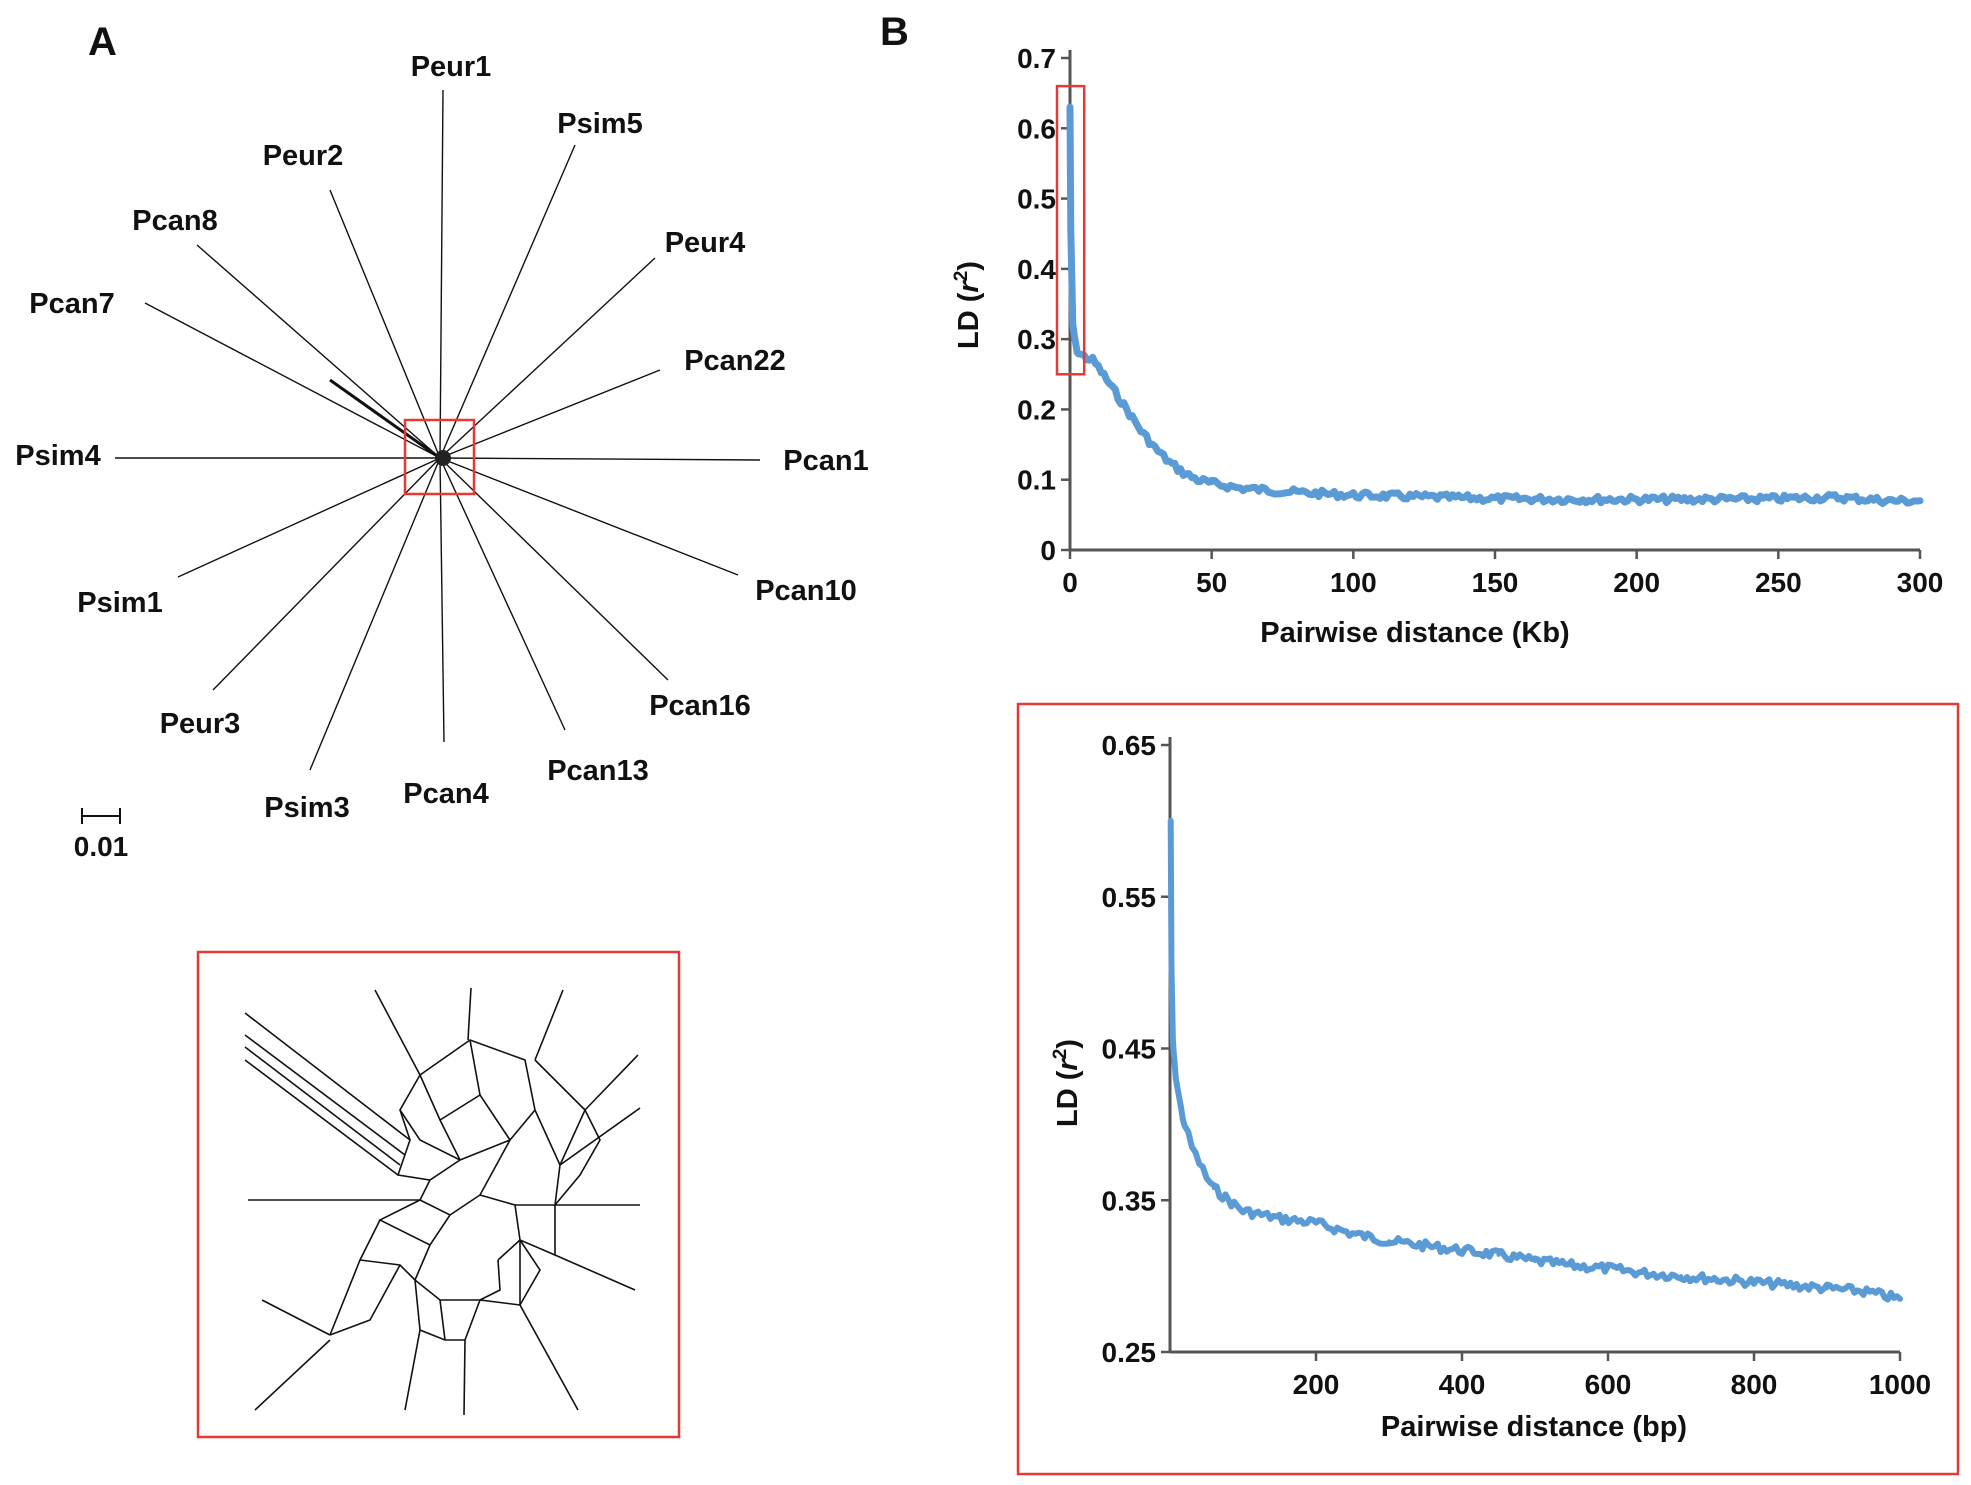  Describe the element at coordinates (71, 304) in the screenshot. I see `taxon-label-pcan7: Pcan7` at that location.